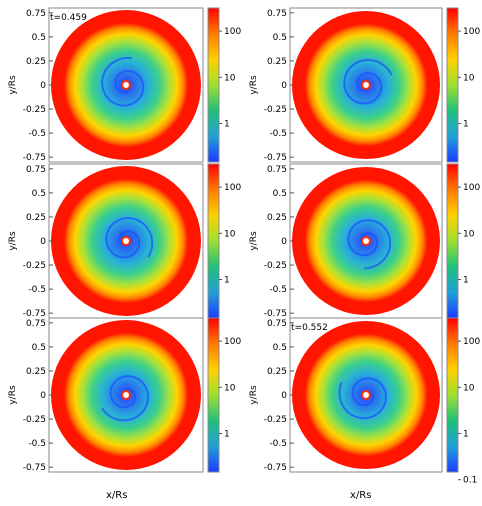 This screenshot has width=482, height=506. Describe the element at coordinates (470, 481) in the screenshot. I see `colorbar-tick-label: 0.1` at that location.